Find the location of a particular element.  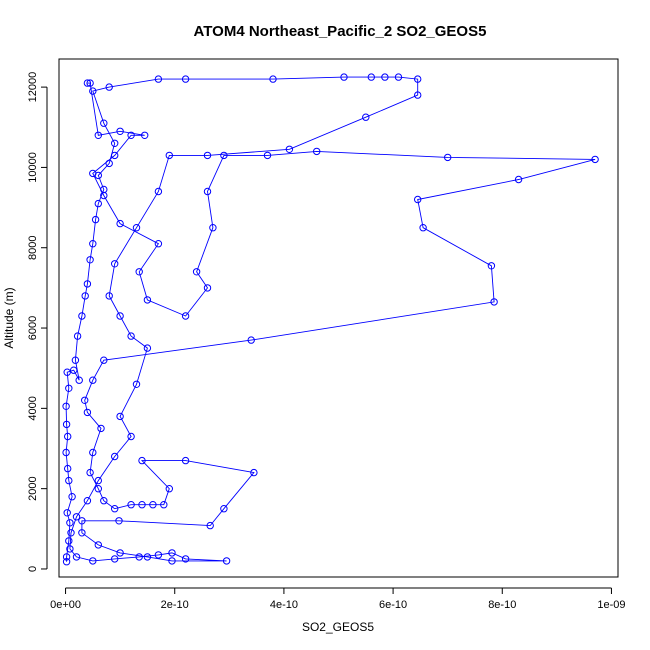

x-tick-label: 0e+00 is located at coordinates (65, 605).